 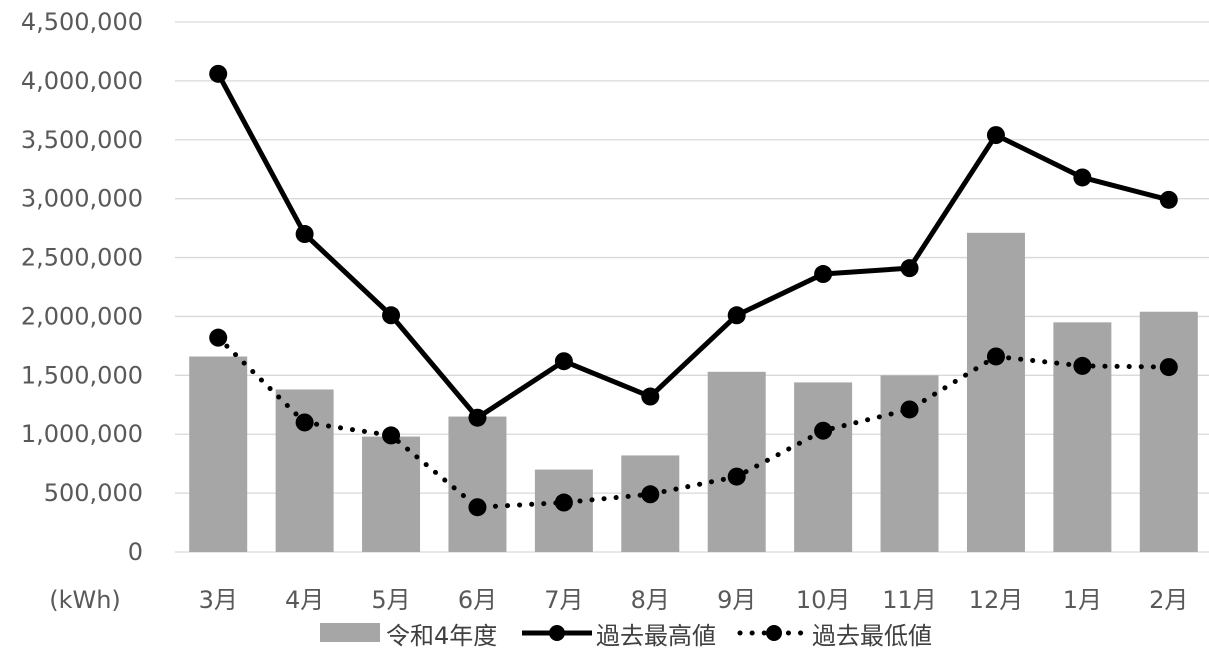 What do you see at coordinates (135, 552) in the screenshot?
I see `y-tick-label: 0` at bounding box center [135, 552].